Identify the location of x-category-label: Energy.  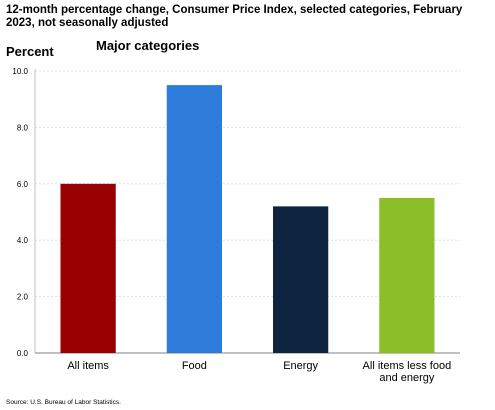
(300, 366).